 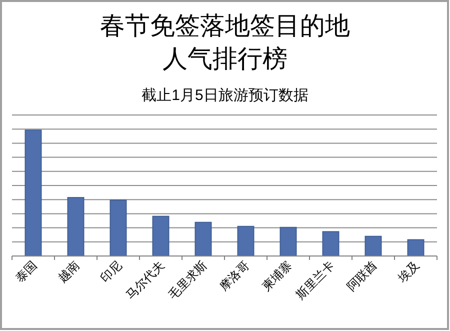 I want to click on x-tick-label: 阿联酋, so click(x=362, y=276).